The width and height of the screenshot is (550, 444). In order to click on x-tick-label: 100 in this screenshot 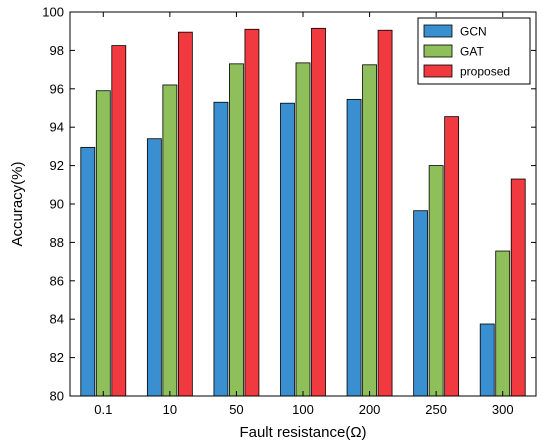, I will do `click(303, 409)`.